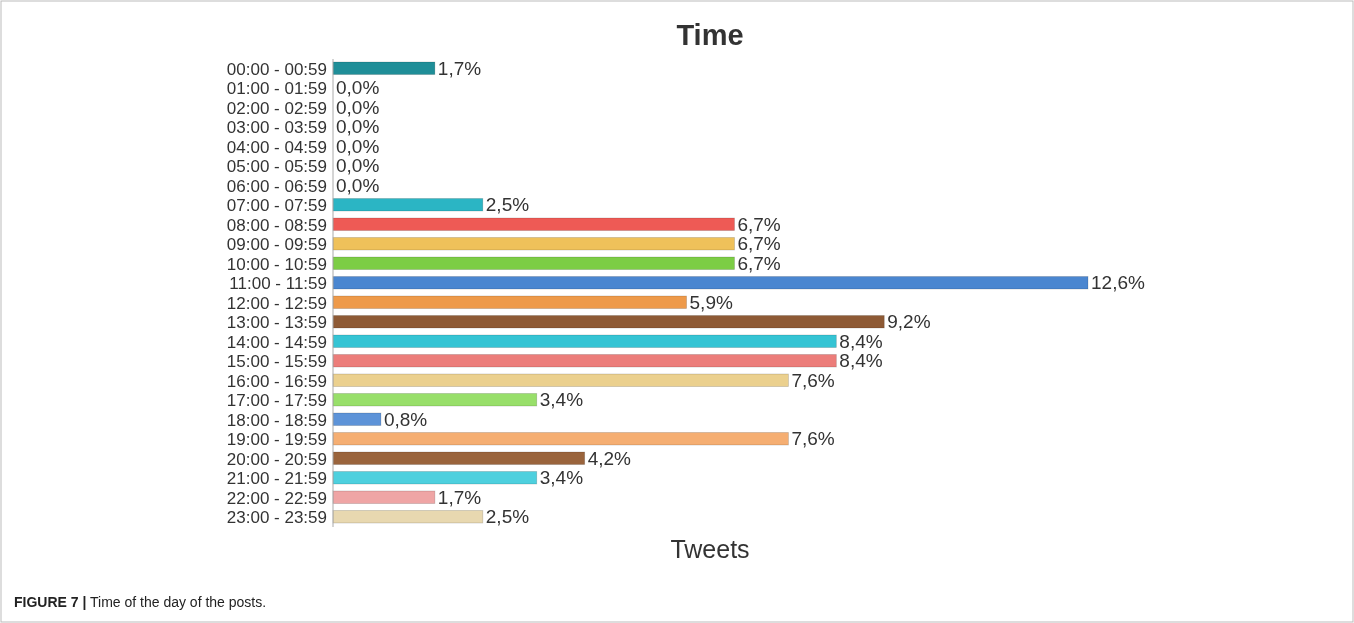 Image resolution: width=1354 pixels, height=623 pixels. Describe the element at coordinates (276, 69) in the screenshot. I see `y-tick-label: 00:00 - 00:59` at that location.